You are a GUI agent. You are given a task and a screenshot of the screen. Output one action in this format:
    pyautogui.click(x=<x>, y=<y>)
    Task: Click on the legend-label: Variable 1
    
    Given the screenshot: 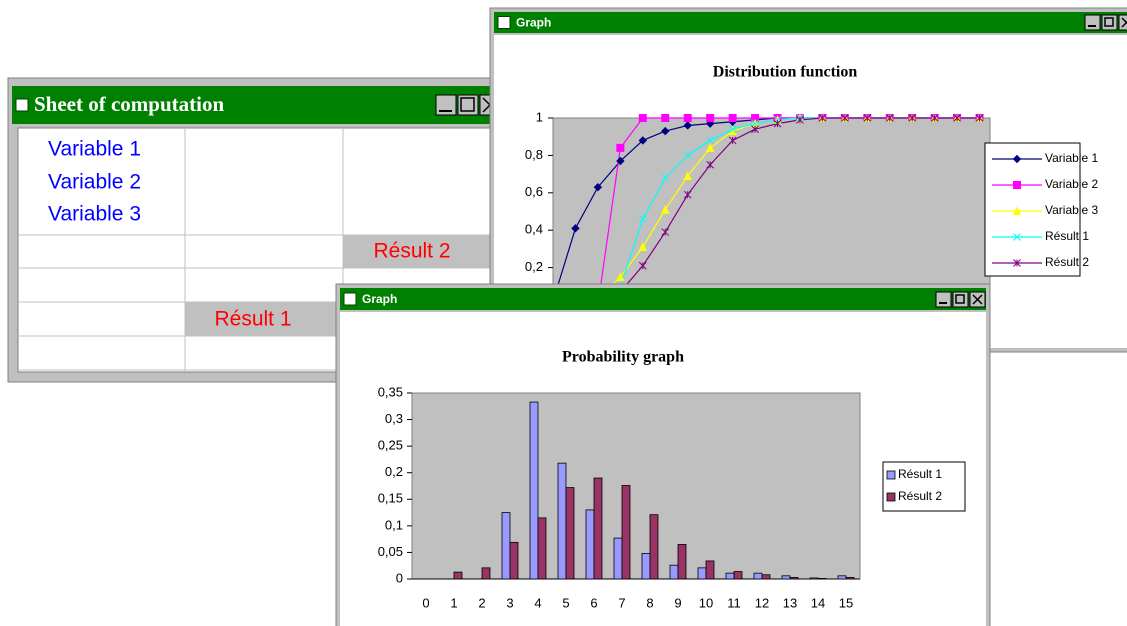 What is the action you would take?
    pyautogui.click(x=1071, y=158)
    